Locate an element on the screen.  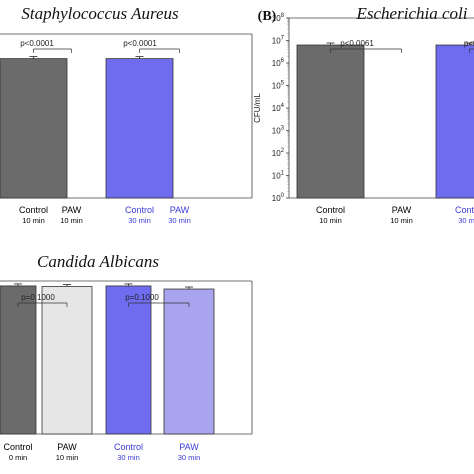
chart-2-y-tick-label: 10⁷ is located at coordinates (278, 41).